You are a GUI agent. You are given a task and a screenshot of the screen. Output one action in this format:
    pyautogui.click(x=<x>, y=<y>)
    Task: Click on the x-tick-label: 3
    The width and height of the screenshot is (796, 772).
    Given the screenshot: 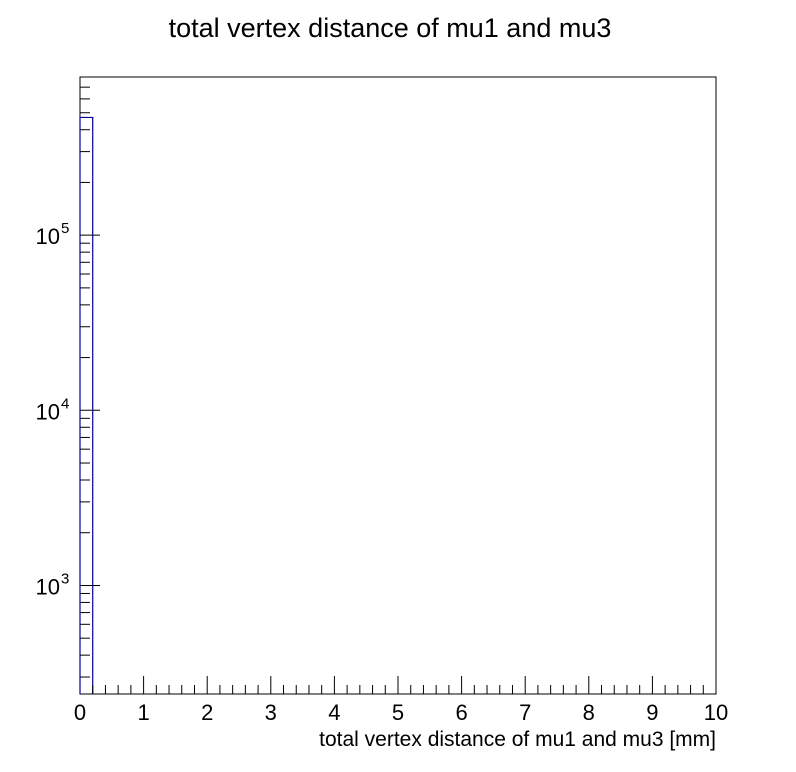 What is the action you would take?
    pyautogui.click(x=271, y=712)
    